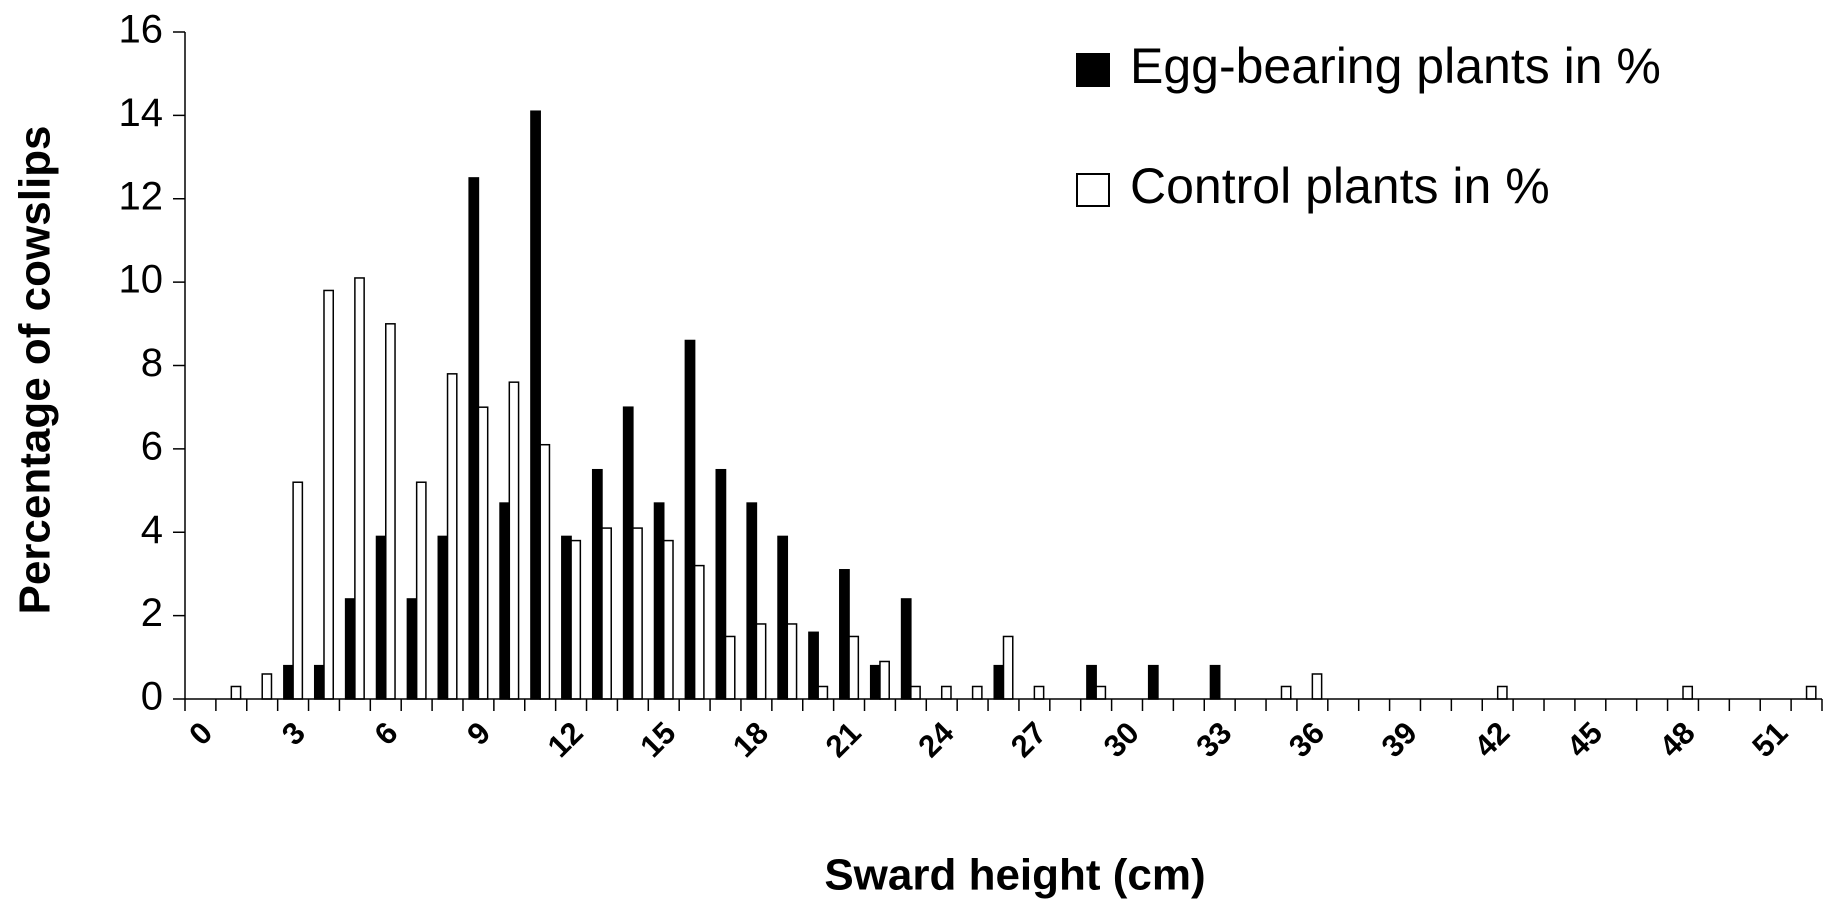 The image size is (1841, 909). Describe the element at coordinates (936, 739) in the screenshot. I see `x-tick-label: 24` at that location.